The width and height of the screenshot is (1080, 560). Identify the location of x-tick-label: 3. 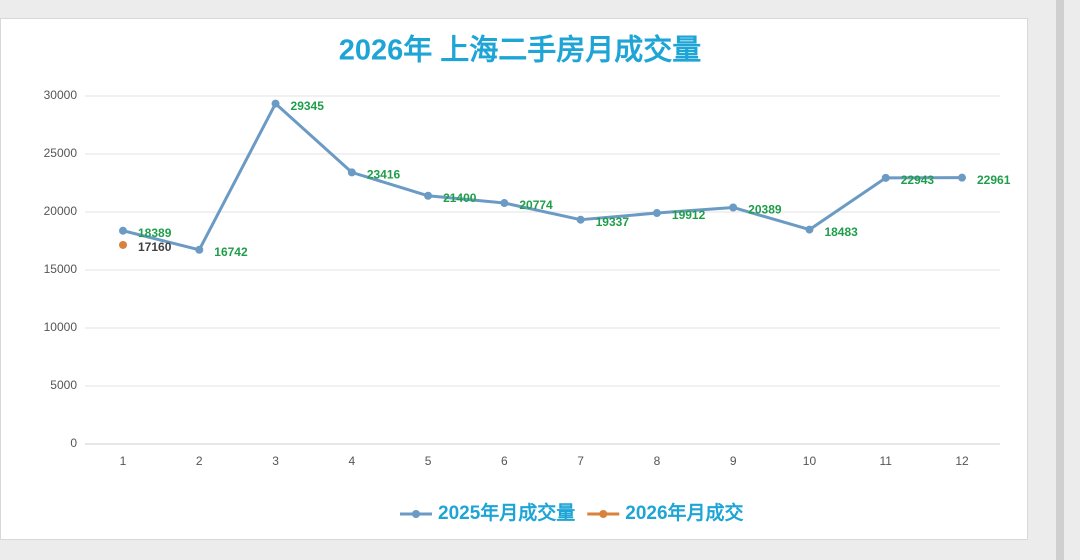
(275, 461).